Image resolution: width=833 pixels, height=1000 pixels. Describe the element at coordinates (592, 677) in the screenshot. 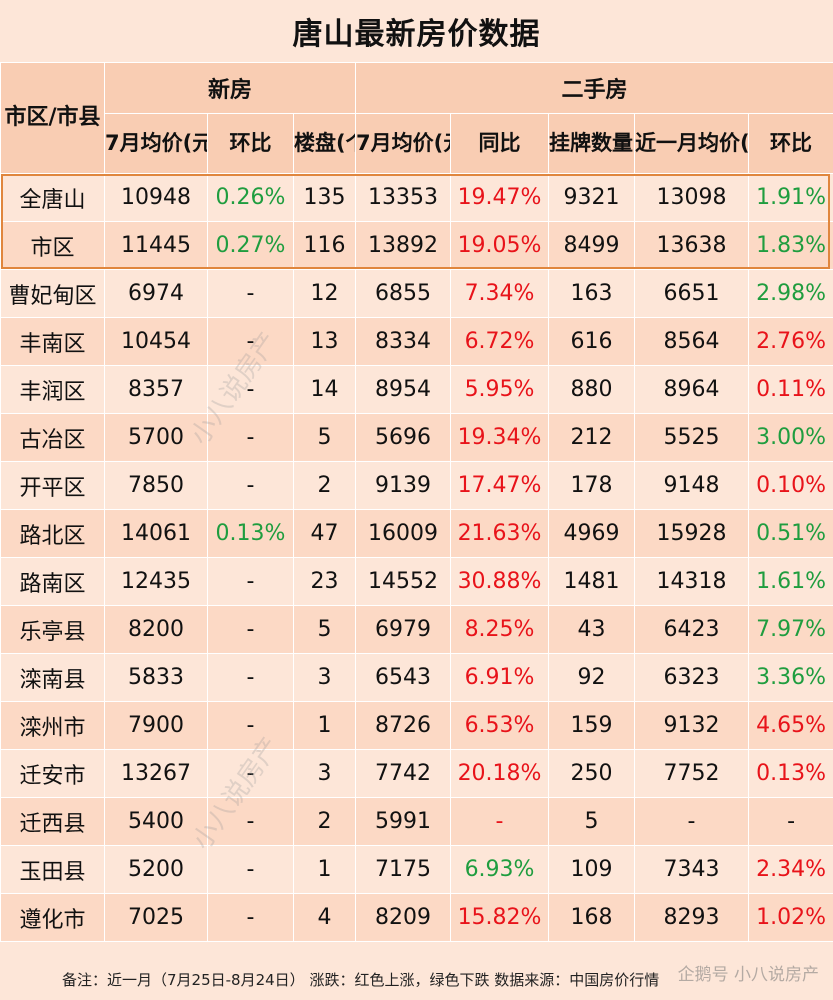

I see `cell-listings: 92` at that location.